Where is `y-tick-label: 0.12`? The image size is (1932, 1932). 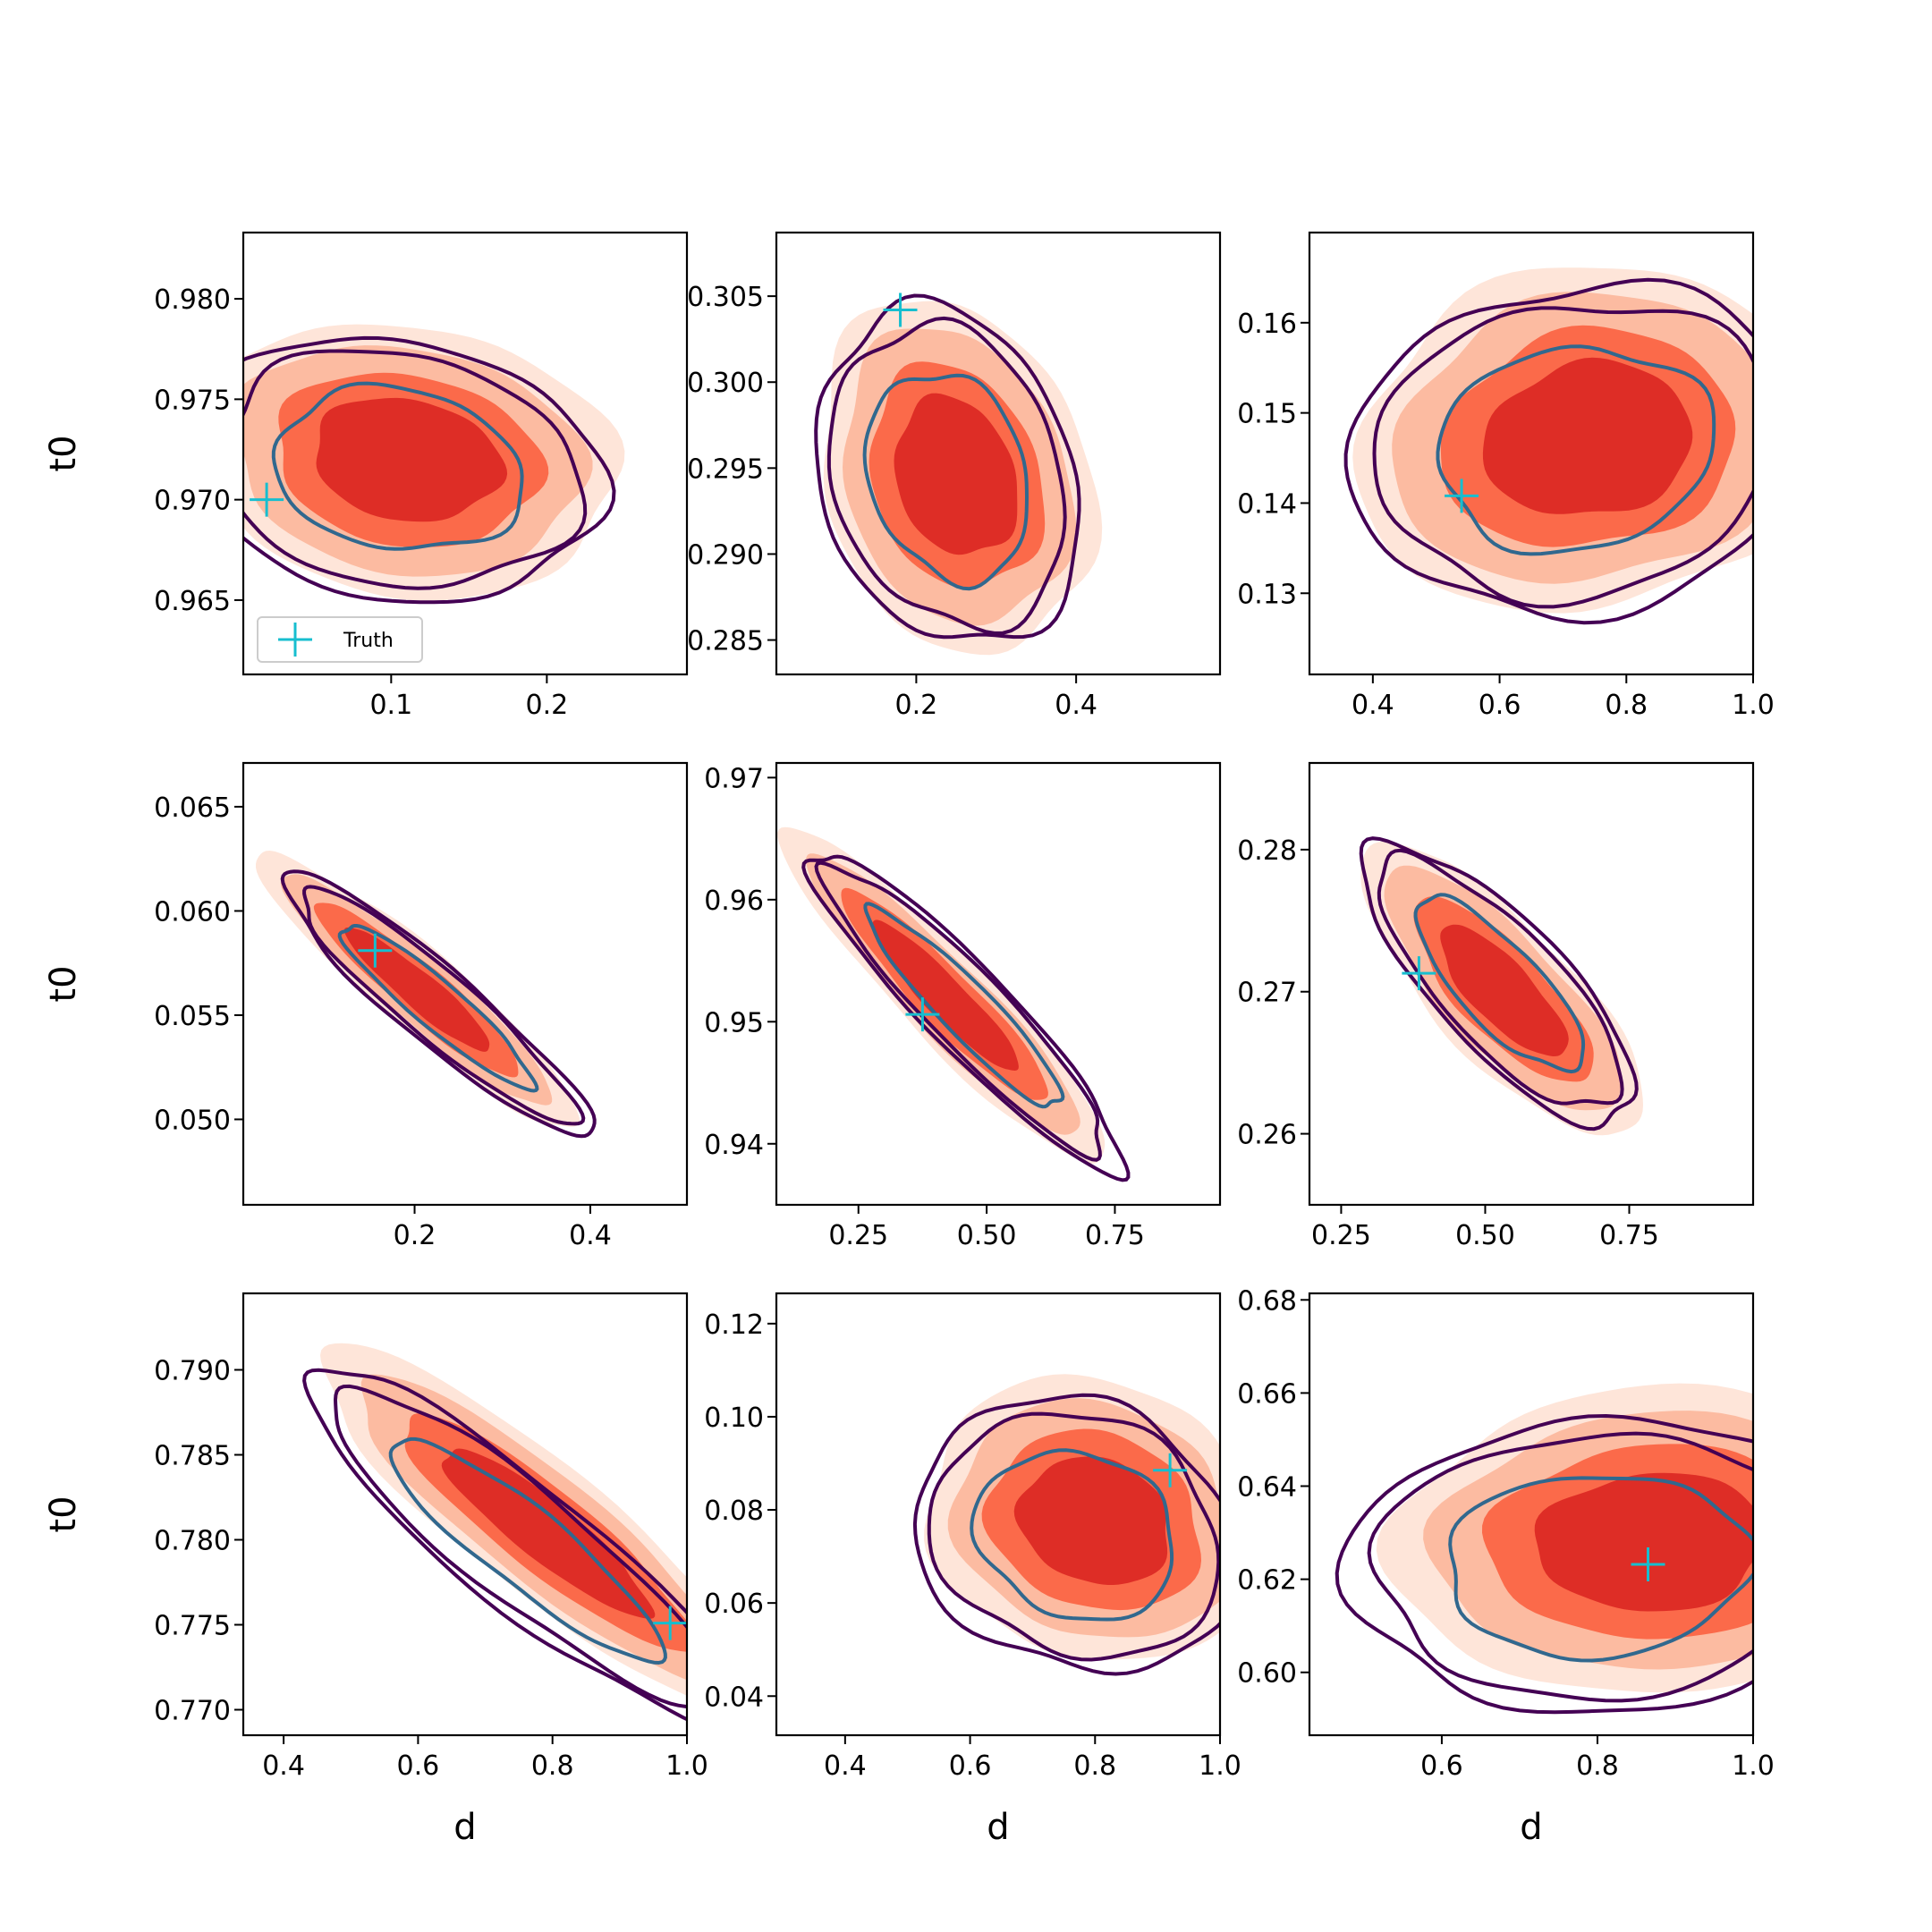 y-tick-label: 0.12 is located at coordinates (734, 1325).